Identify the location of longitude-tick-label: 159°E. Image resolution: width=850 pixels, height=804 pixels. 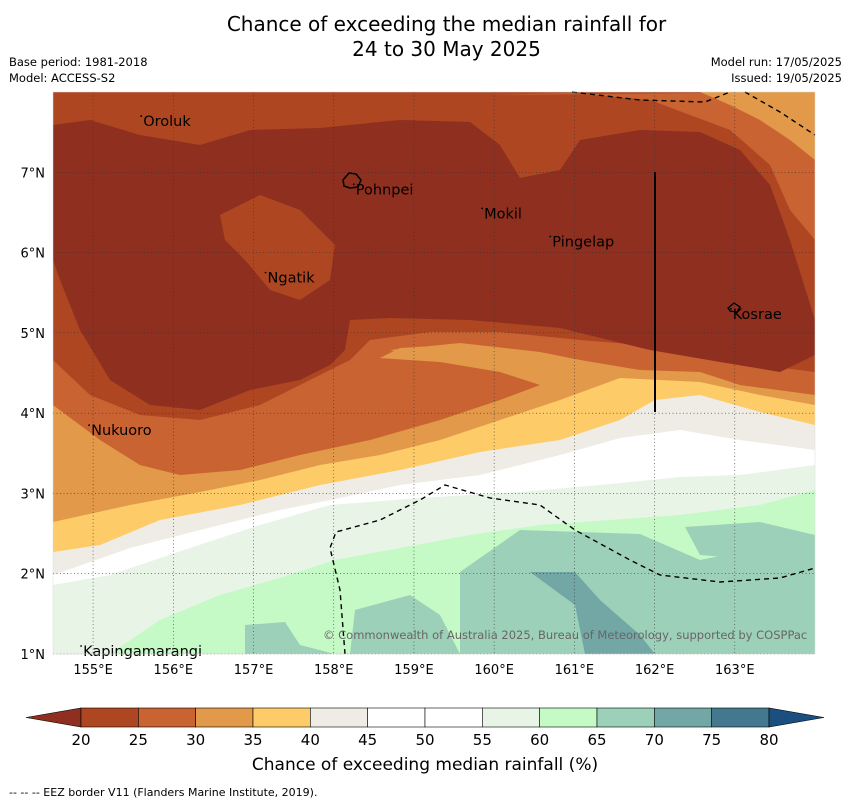
(414, 670).